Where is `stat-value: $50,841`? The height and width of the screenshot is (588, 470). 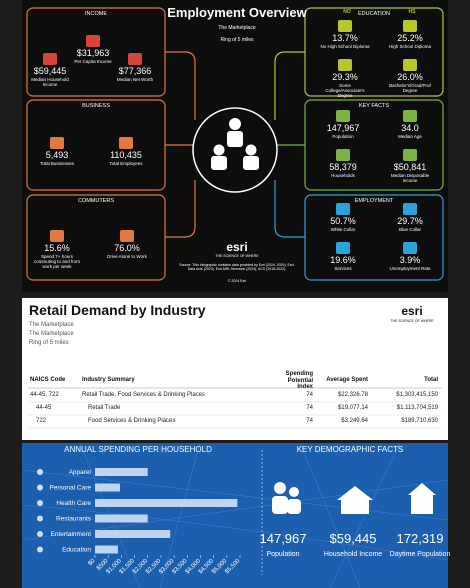 stat-value: $50,841 is located at coordinates (410, 167).